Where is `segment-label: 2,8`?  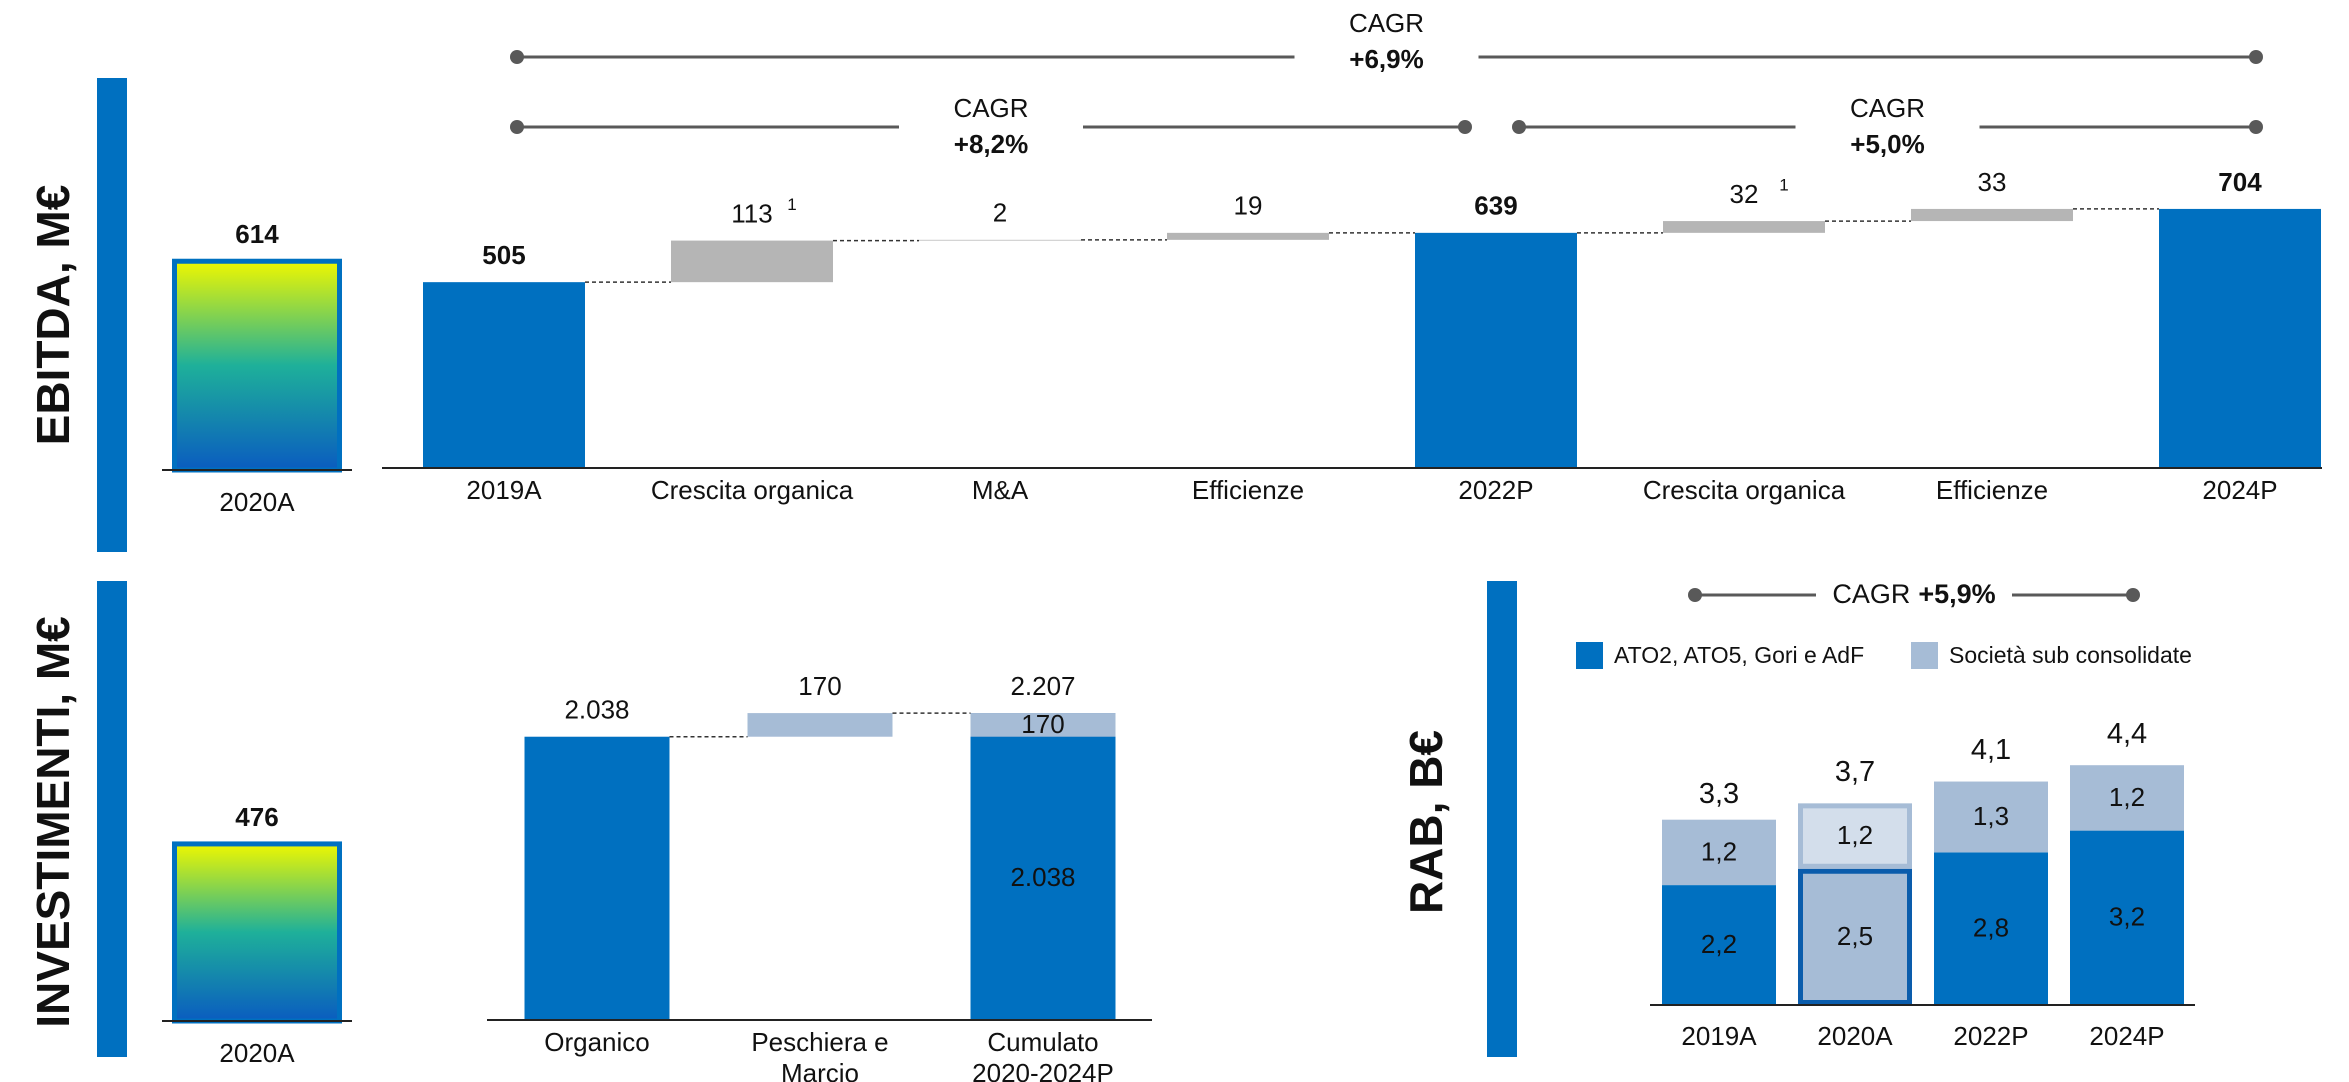 segment-label: 2,8 is located at coordinates (1991, 928).